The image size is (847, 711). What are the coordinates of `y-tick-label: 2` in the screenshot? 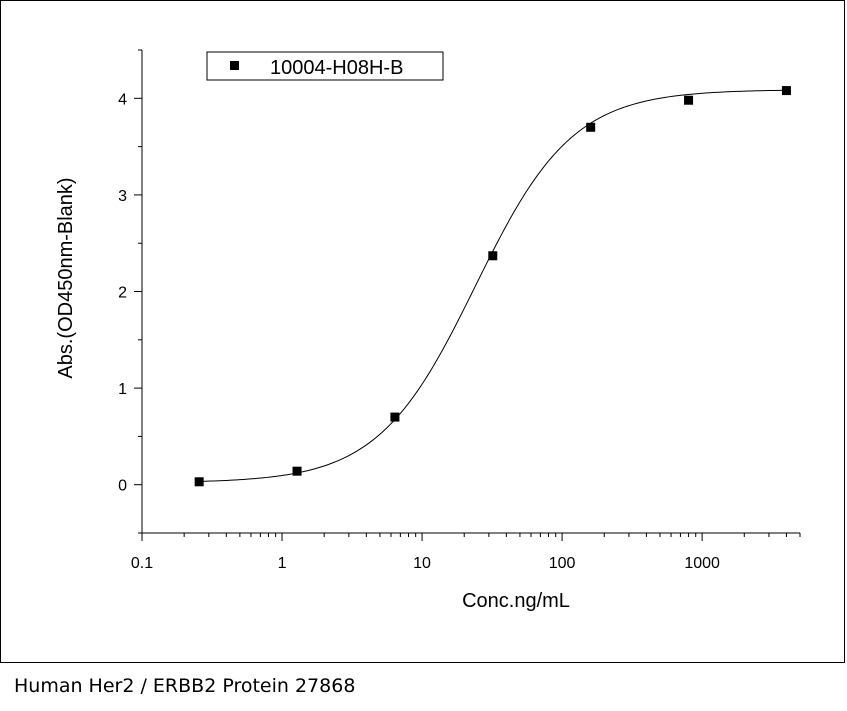 It's located at (122, 293).